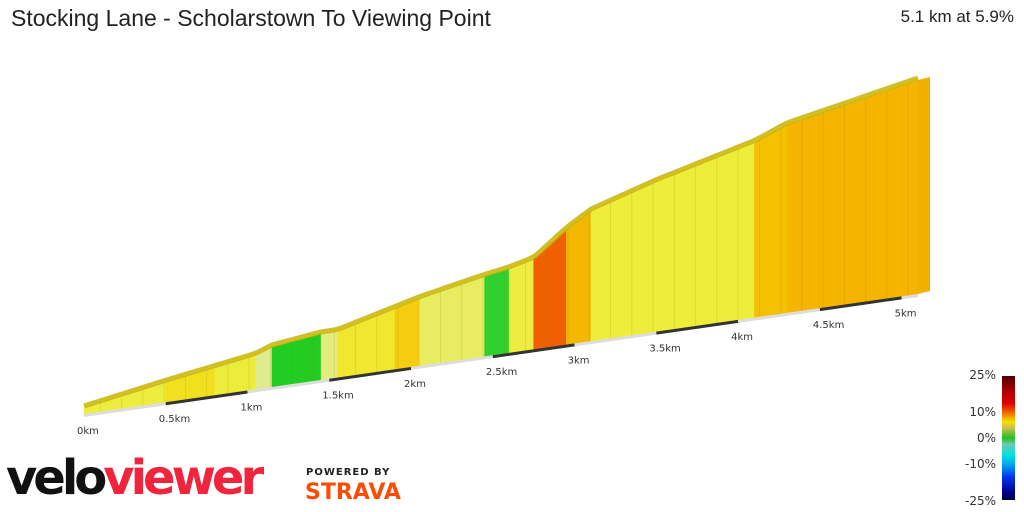 Image resolution: width=1024 pixels, height=512 pixels. What do you see at coordinates (415, 384) in the screenshot?
I see `tick-label: 2km` at bounding box center [415, 384].